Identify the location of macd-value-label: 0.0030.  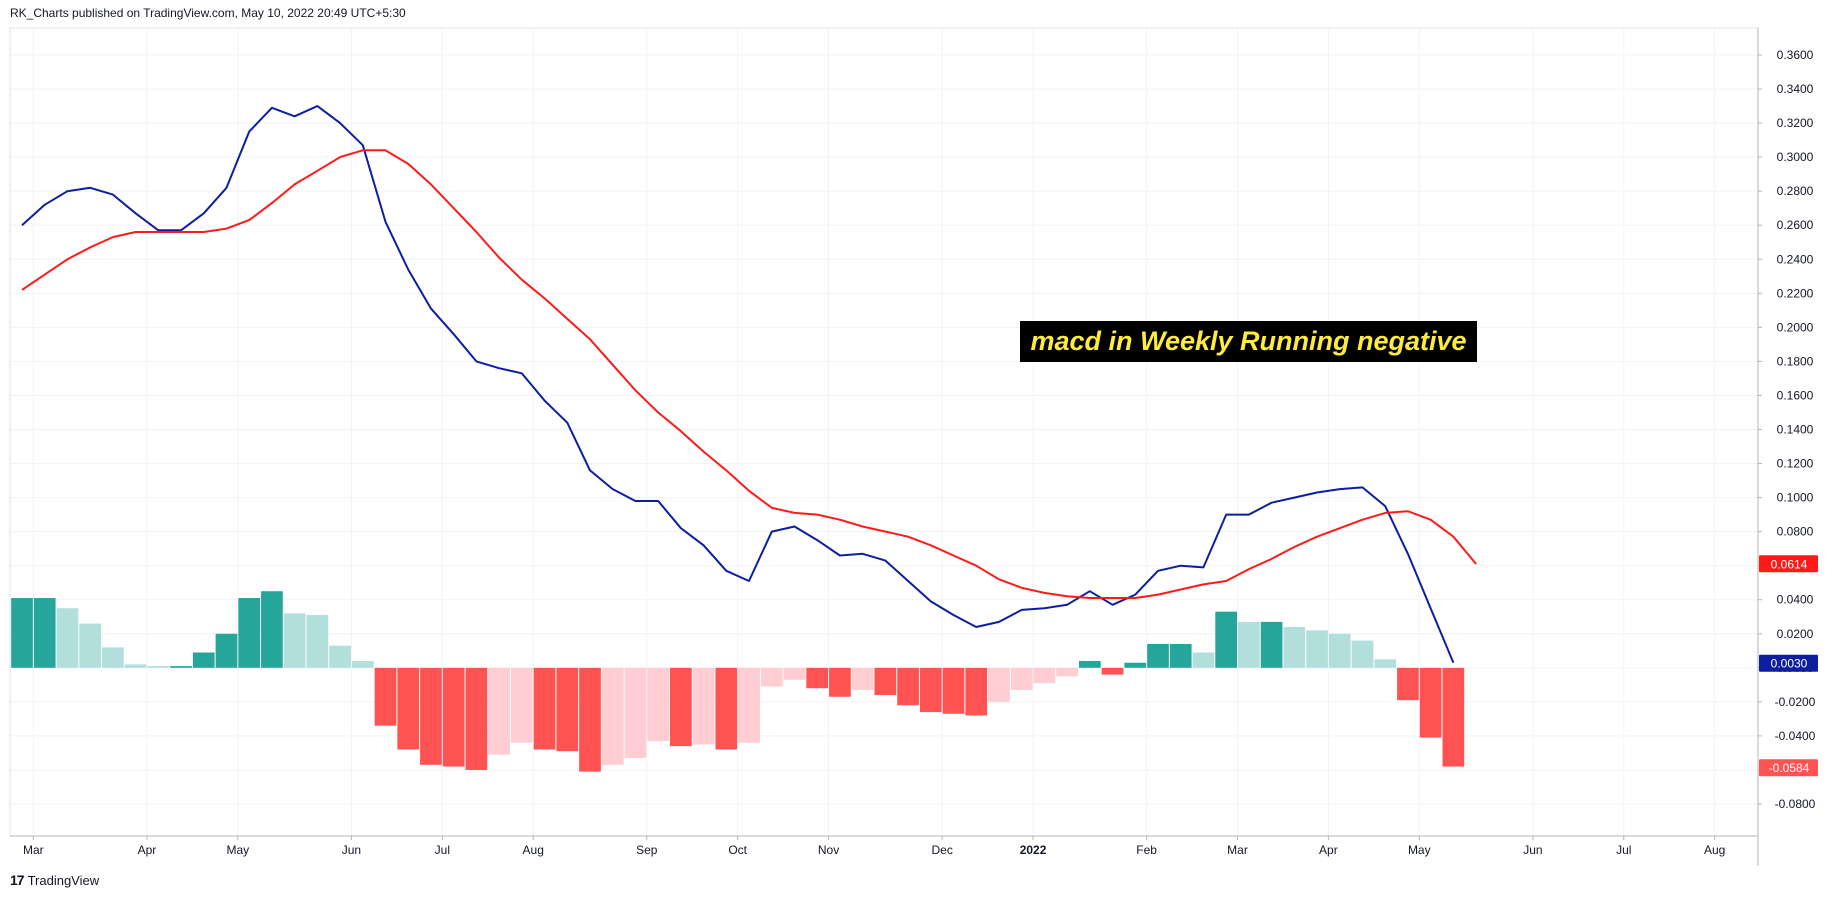
(1789, 664).